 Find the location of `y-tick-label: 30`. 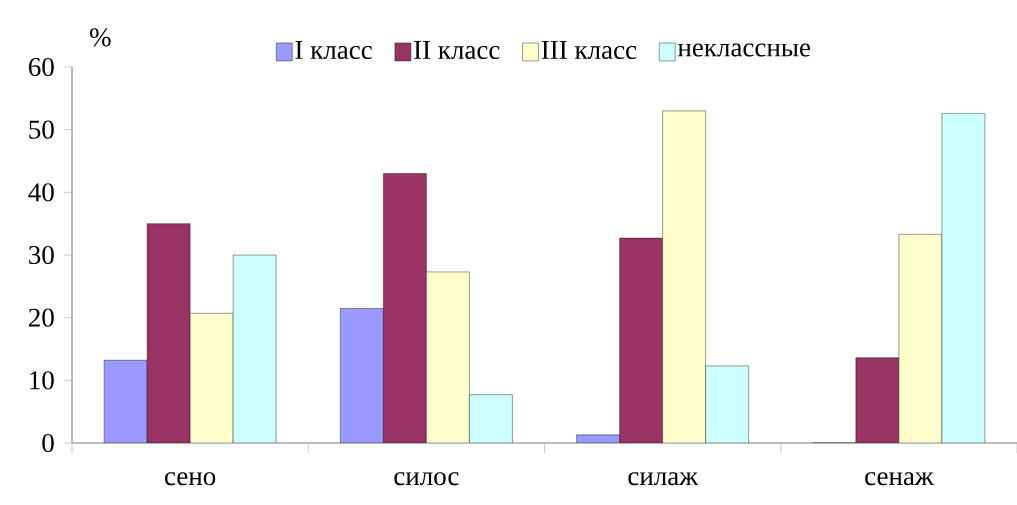

y-tick-label: 30 is located at coordinates (41, 255).